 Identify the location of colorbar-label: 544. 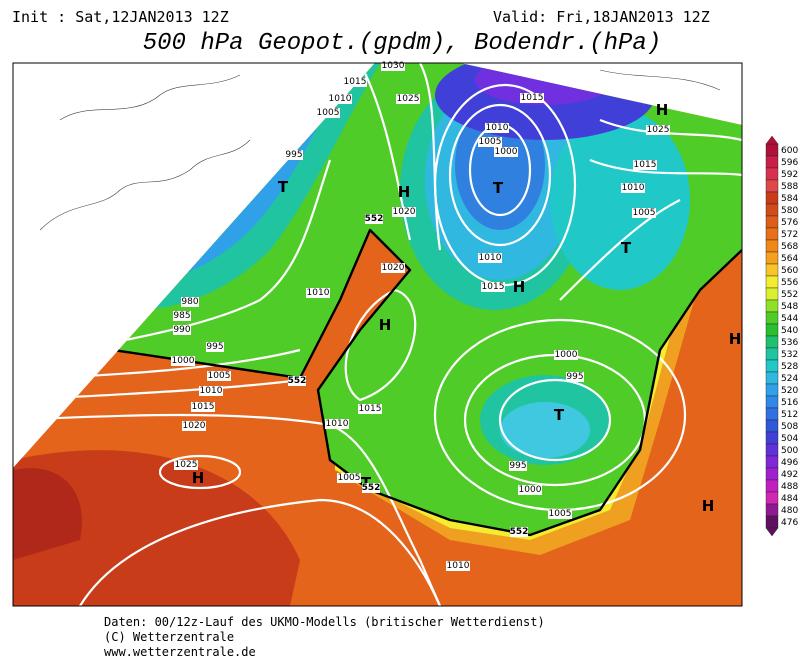
(789, 319).